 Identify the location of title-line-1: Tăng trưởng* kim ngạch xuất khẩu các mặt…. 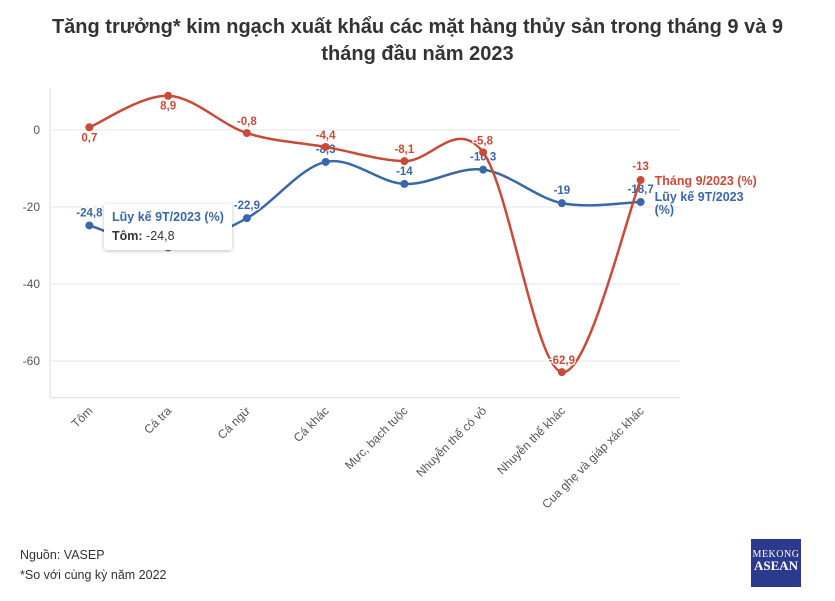
(417, 27).